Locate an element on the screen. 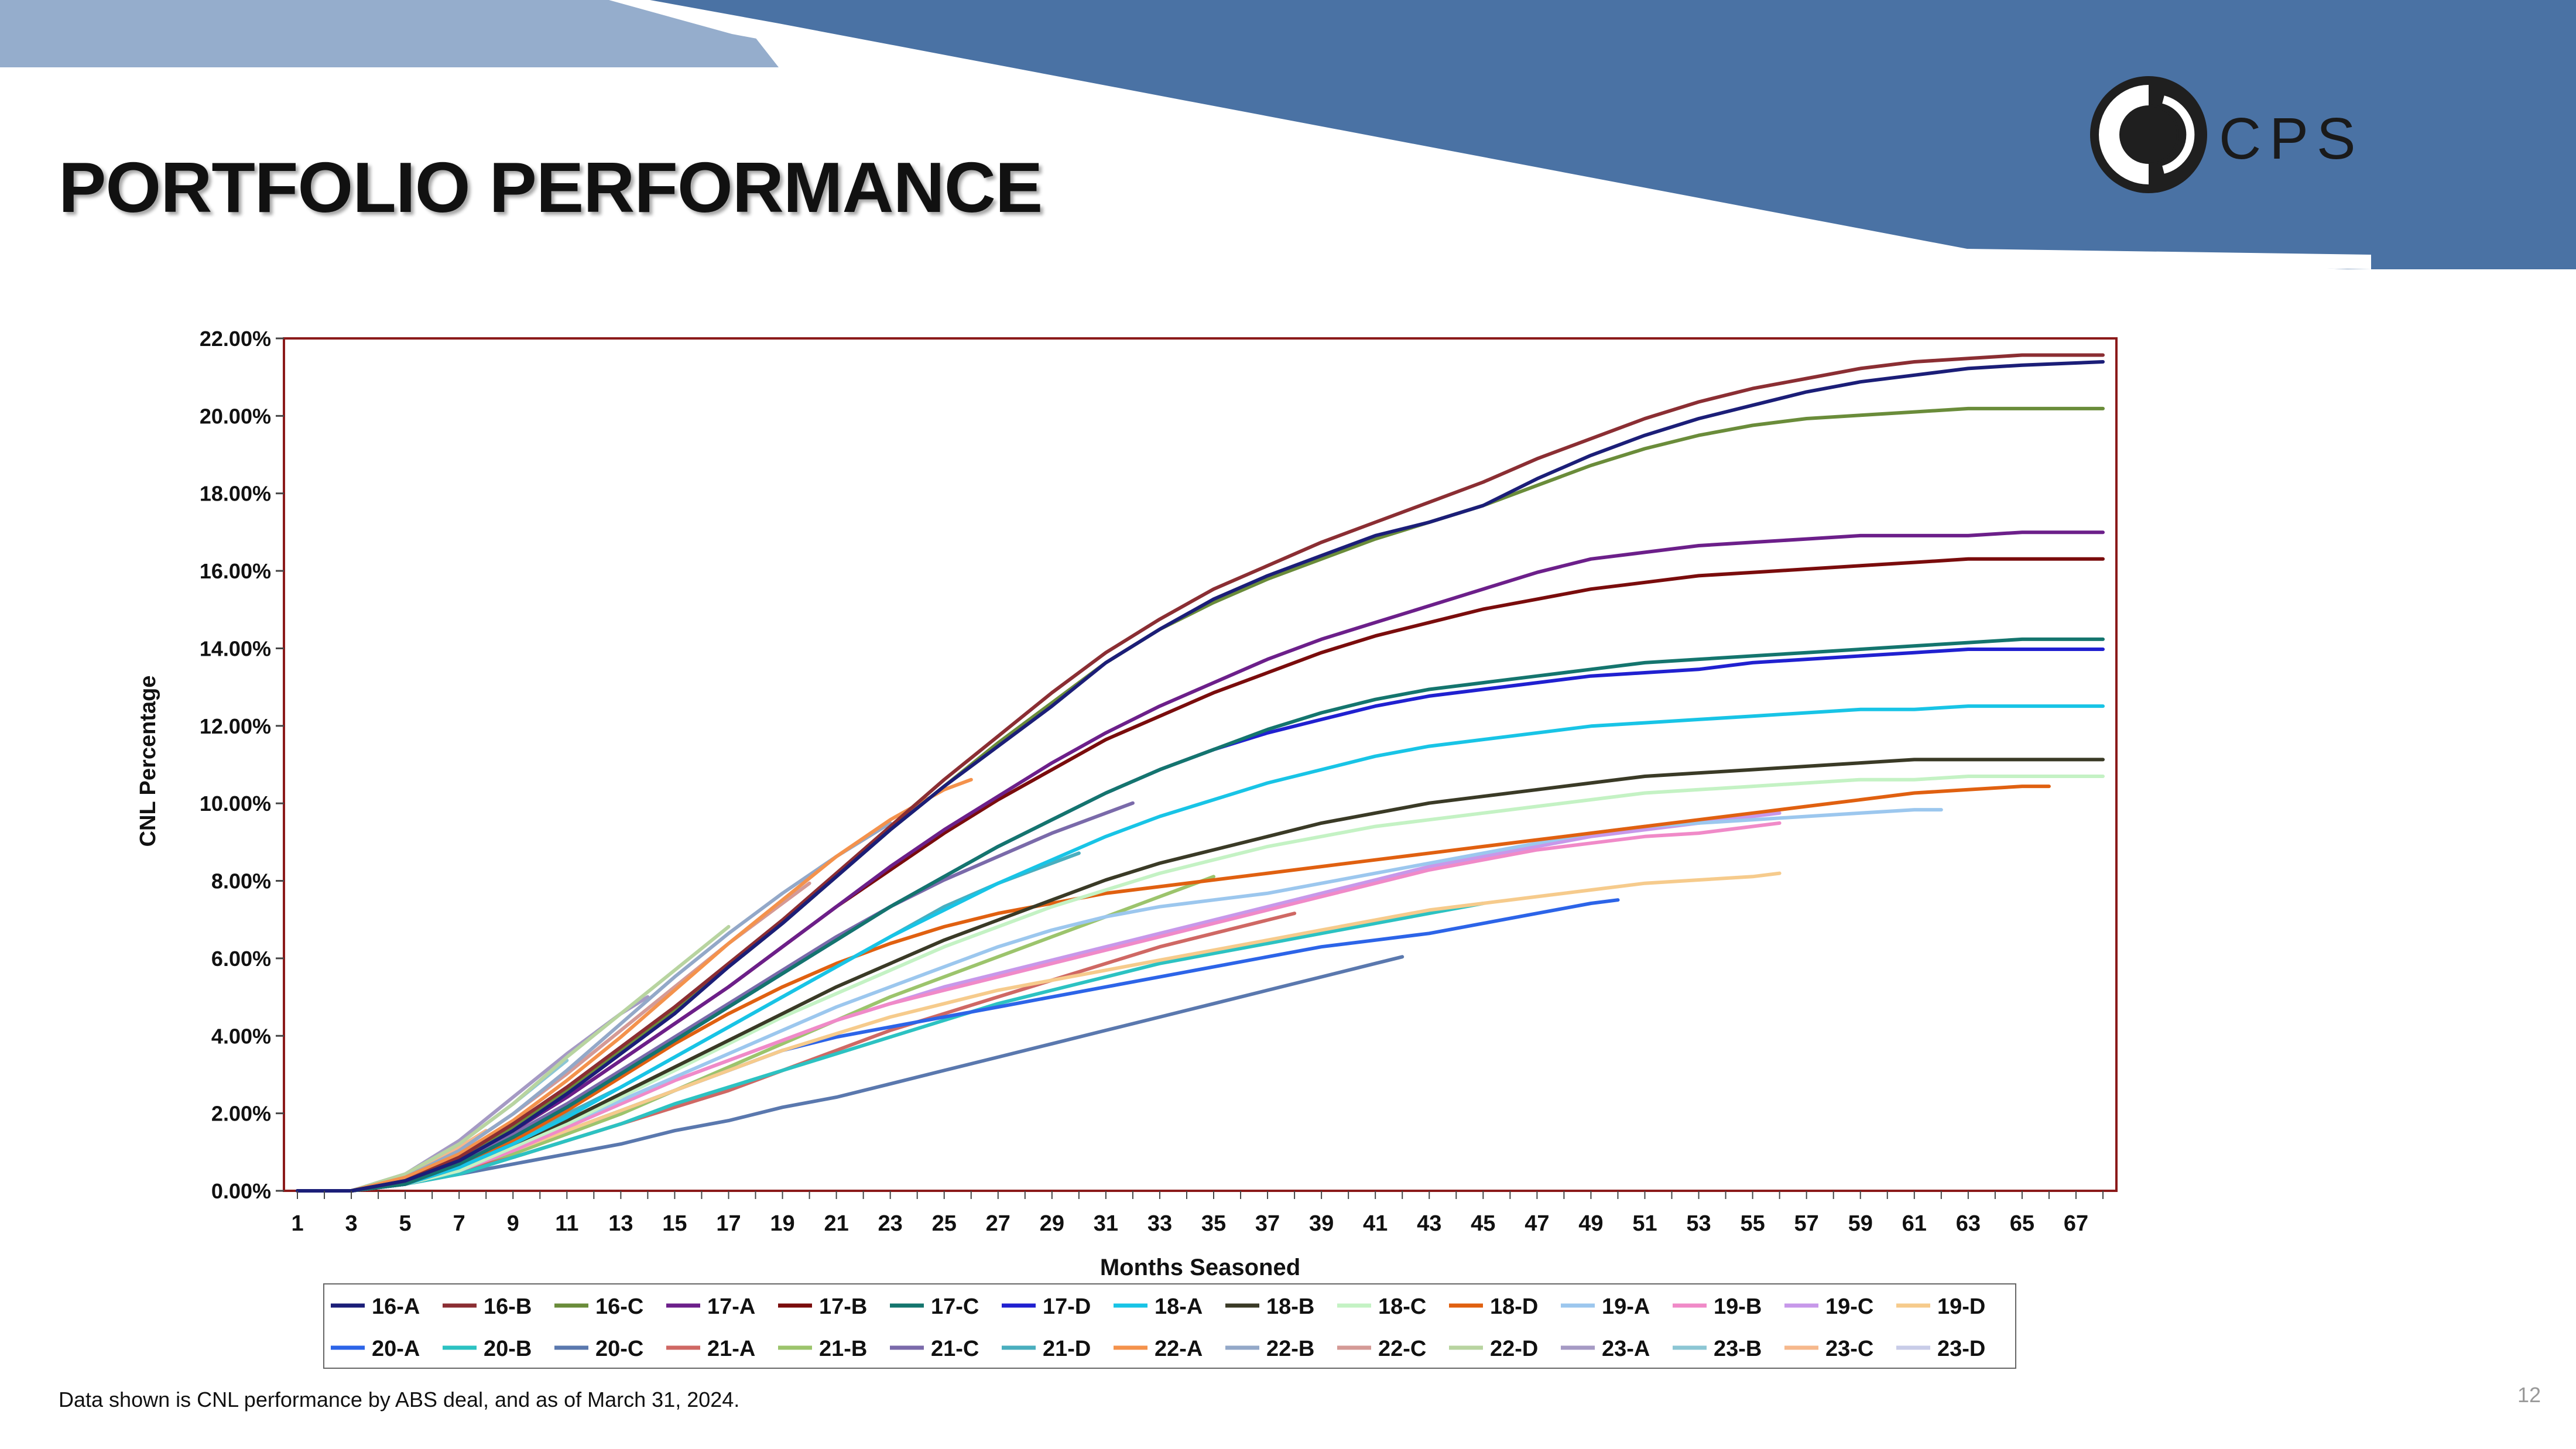  x-tick-label: 3 is located at coordinates (352, 1223).